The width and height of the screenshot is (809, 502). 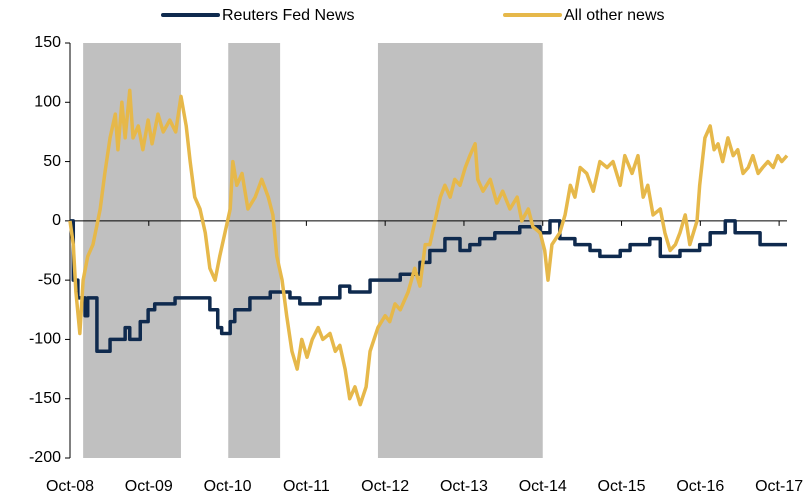 What do you see at coordinates (614, 15) in the screenshot?
I see `legend-label: All other news` at bounding box center [614, 15].